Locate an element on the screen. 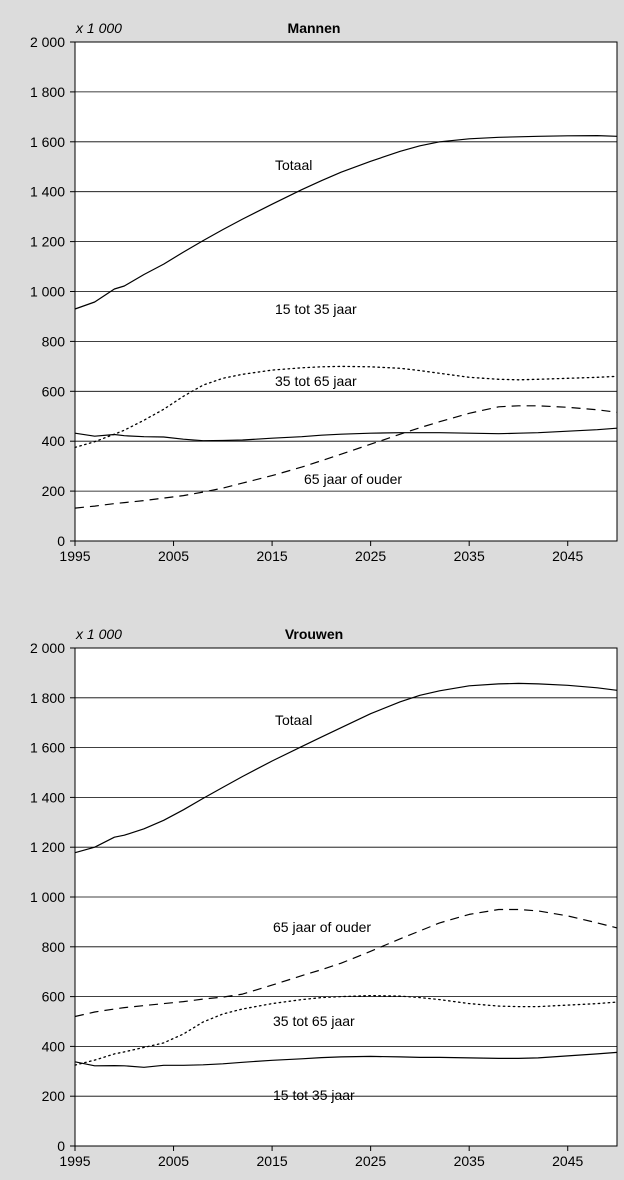 This screenshot has height=1180, width=624. panel-title: Vrouwen is located at coordinates (314, 634).